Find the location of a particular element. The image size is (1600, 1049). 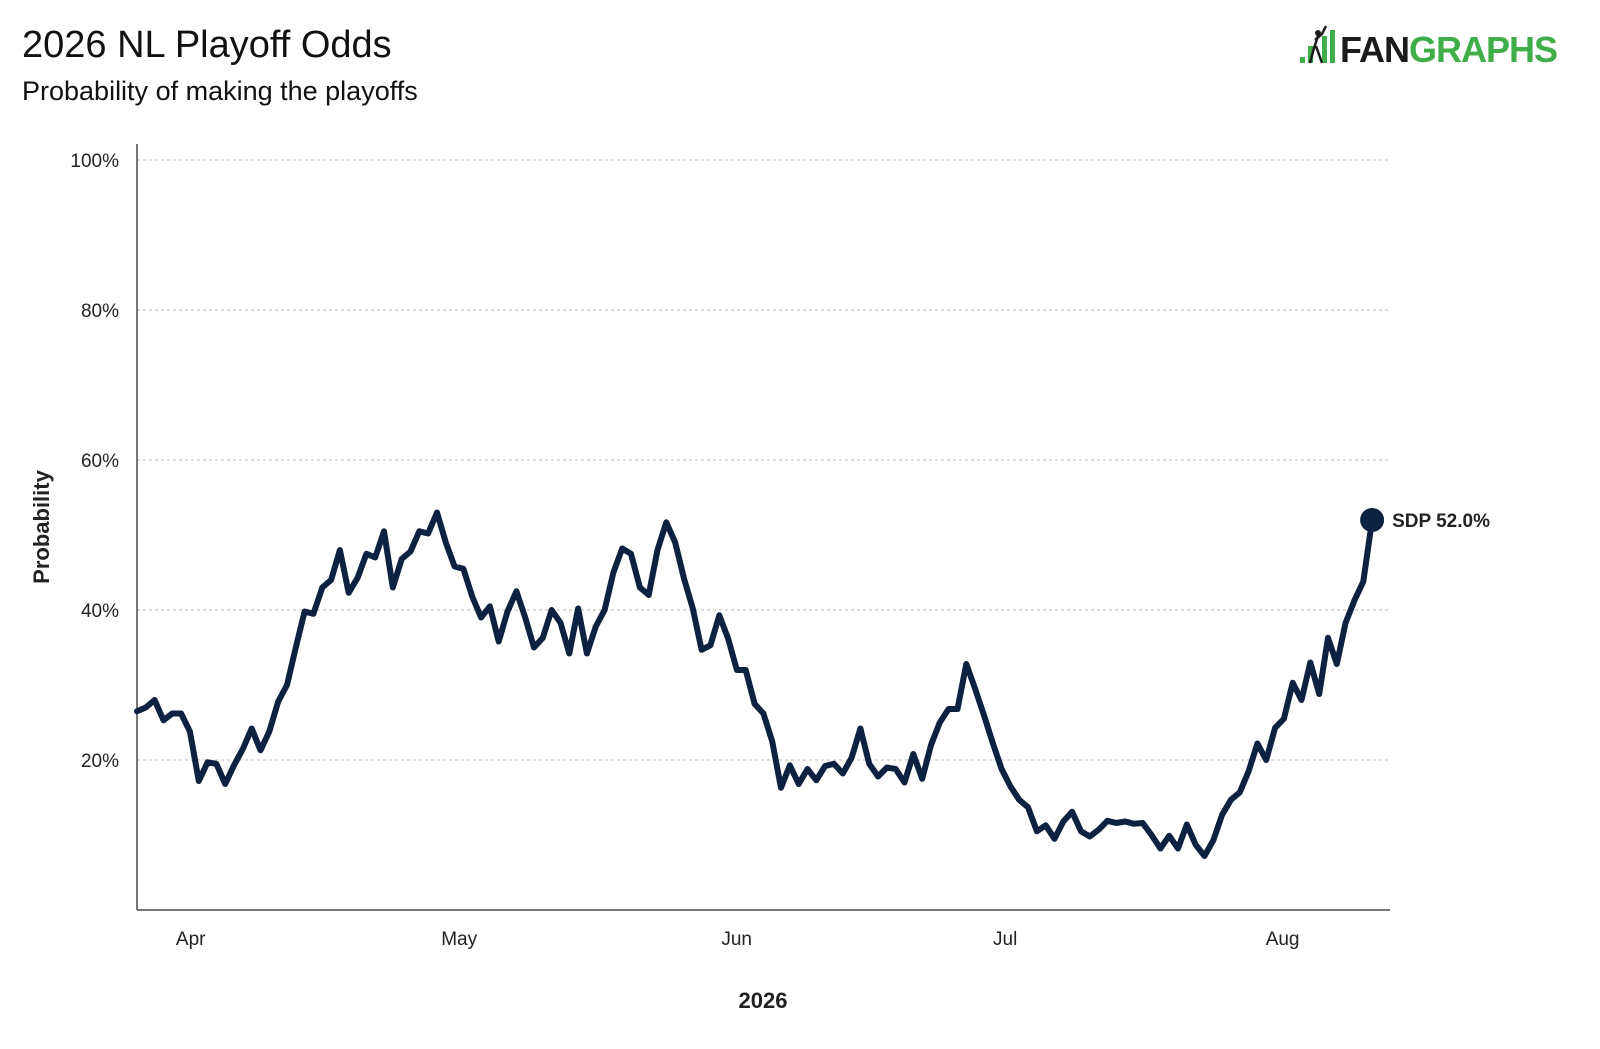

x-tick-label: Jun is located at coordinates (736, 939).